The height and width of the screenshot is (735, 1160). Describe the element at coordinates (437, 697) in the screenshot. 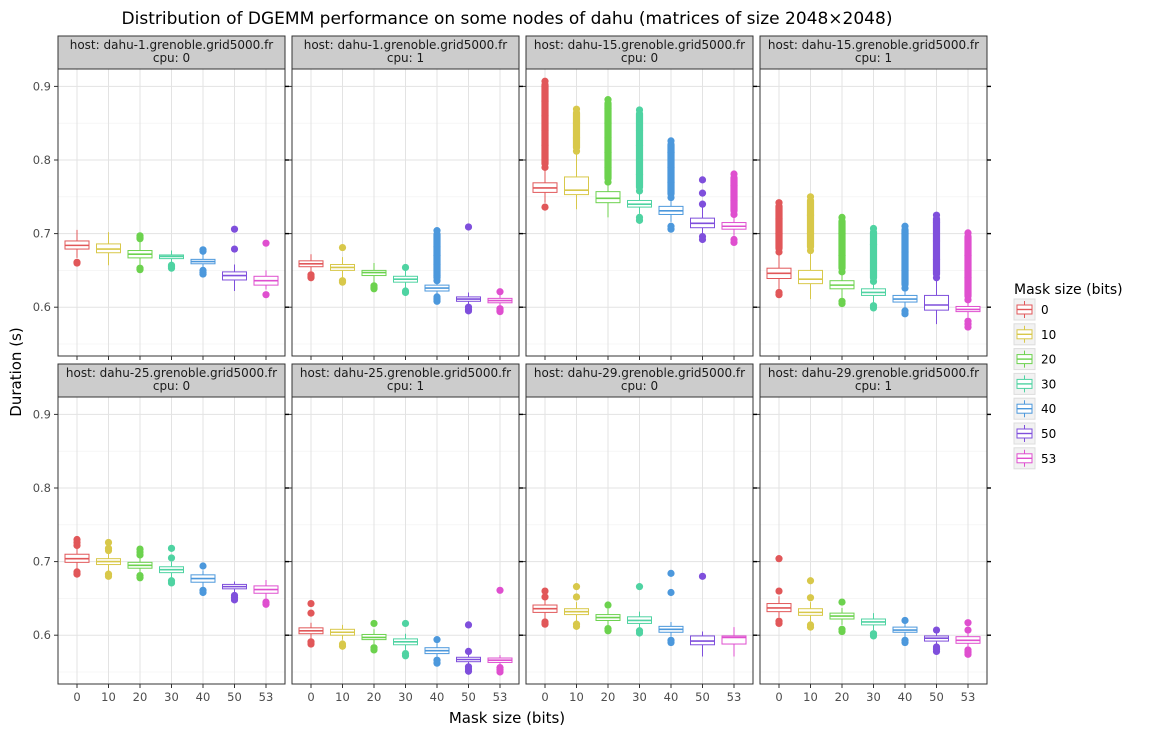

I see `x-tick-label: 40` at that location.